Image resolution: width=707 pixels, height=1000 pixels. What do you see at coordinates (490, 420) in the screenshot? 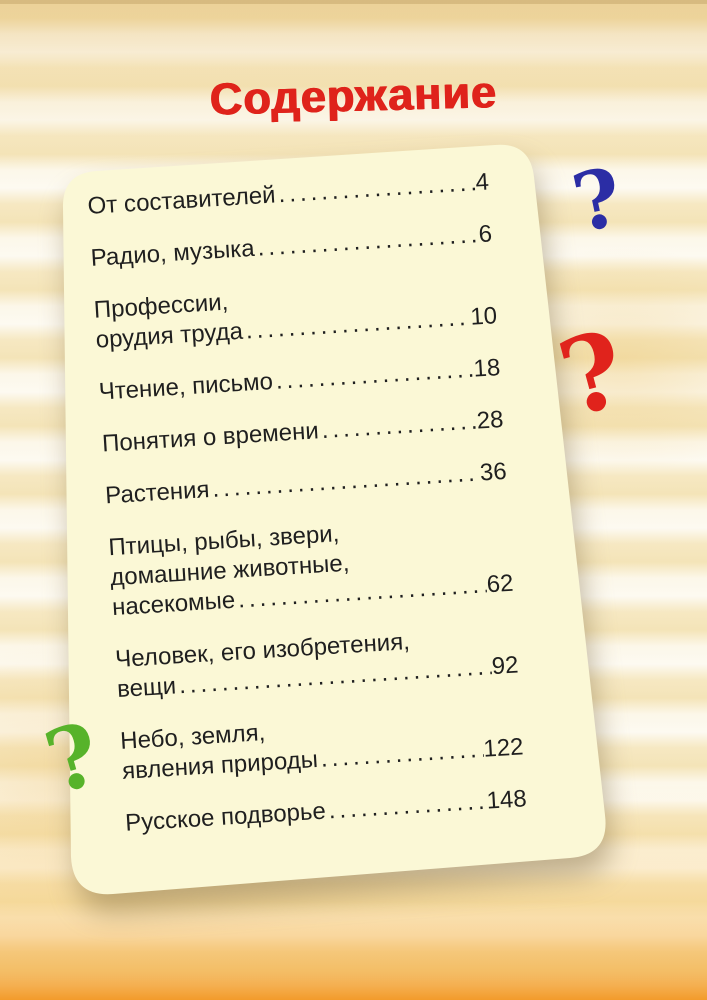
I see `page-number: 28` at bounding box center [490, 420].